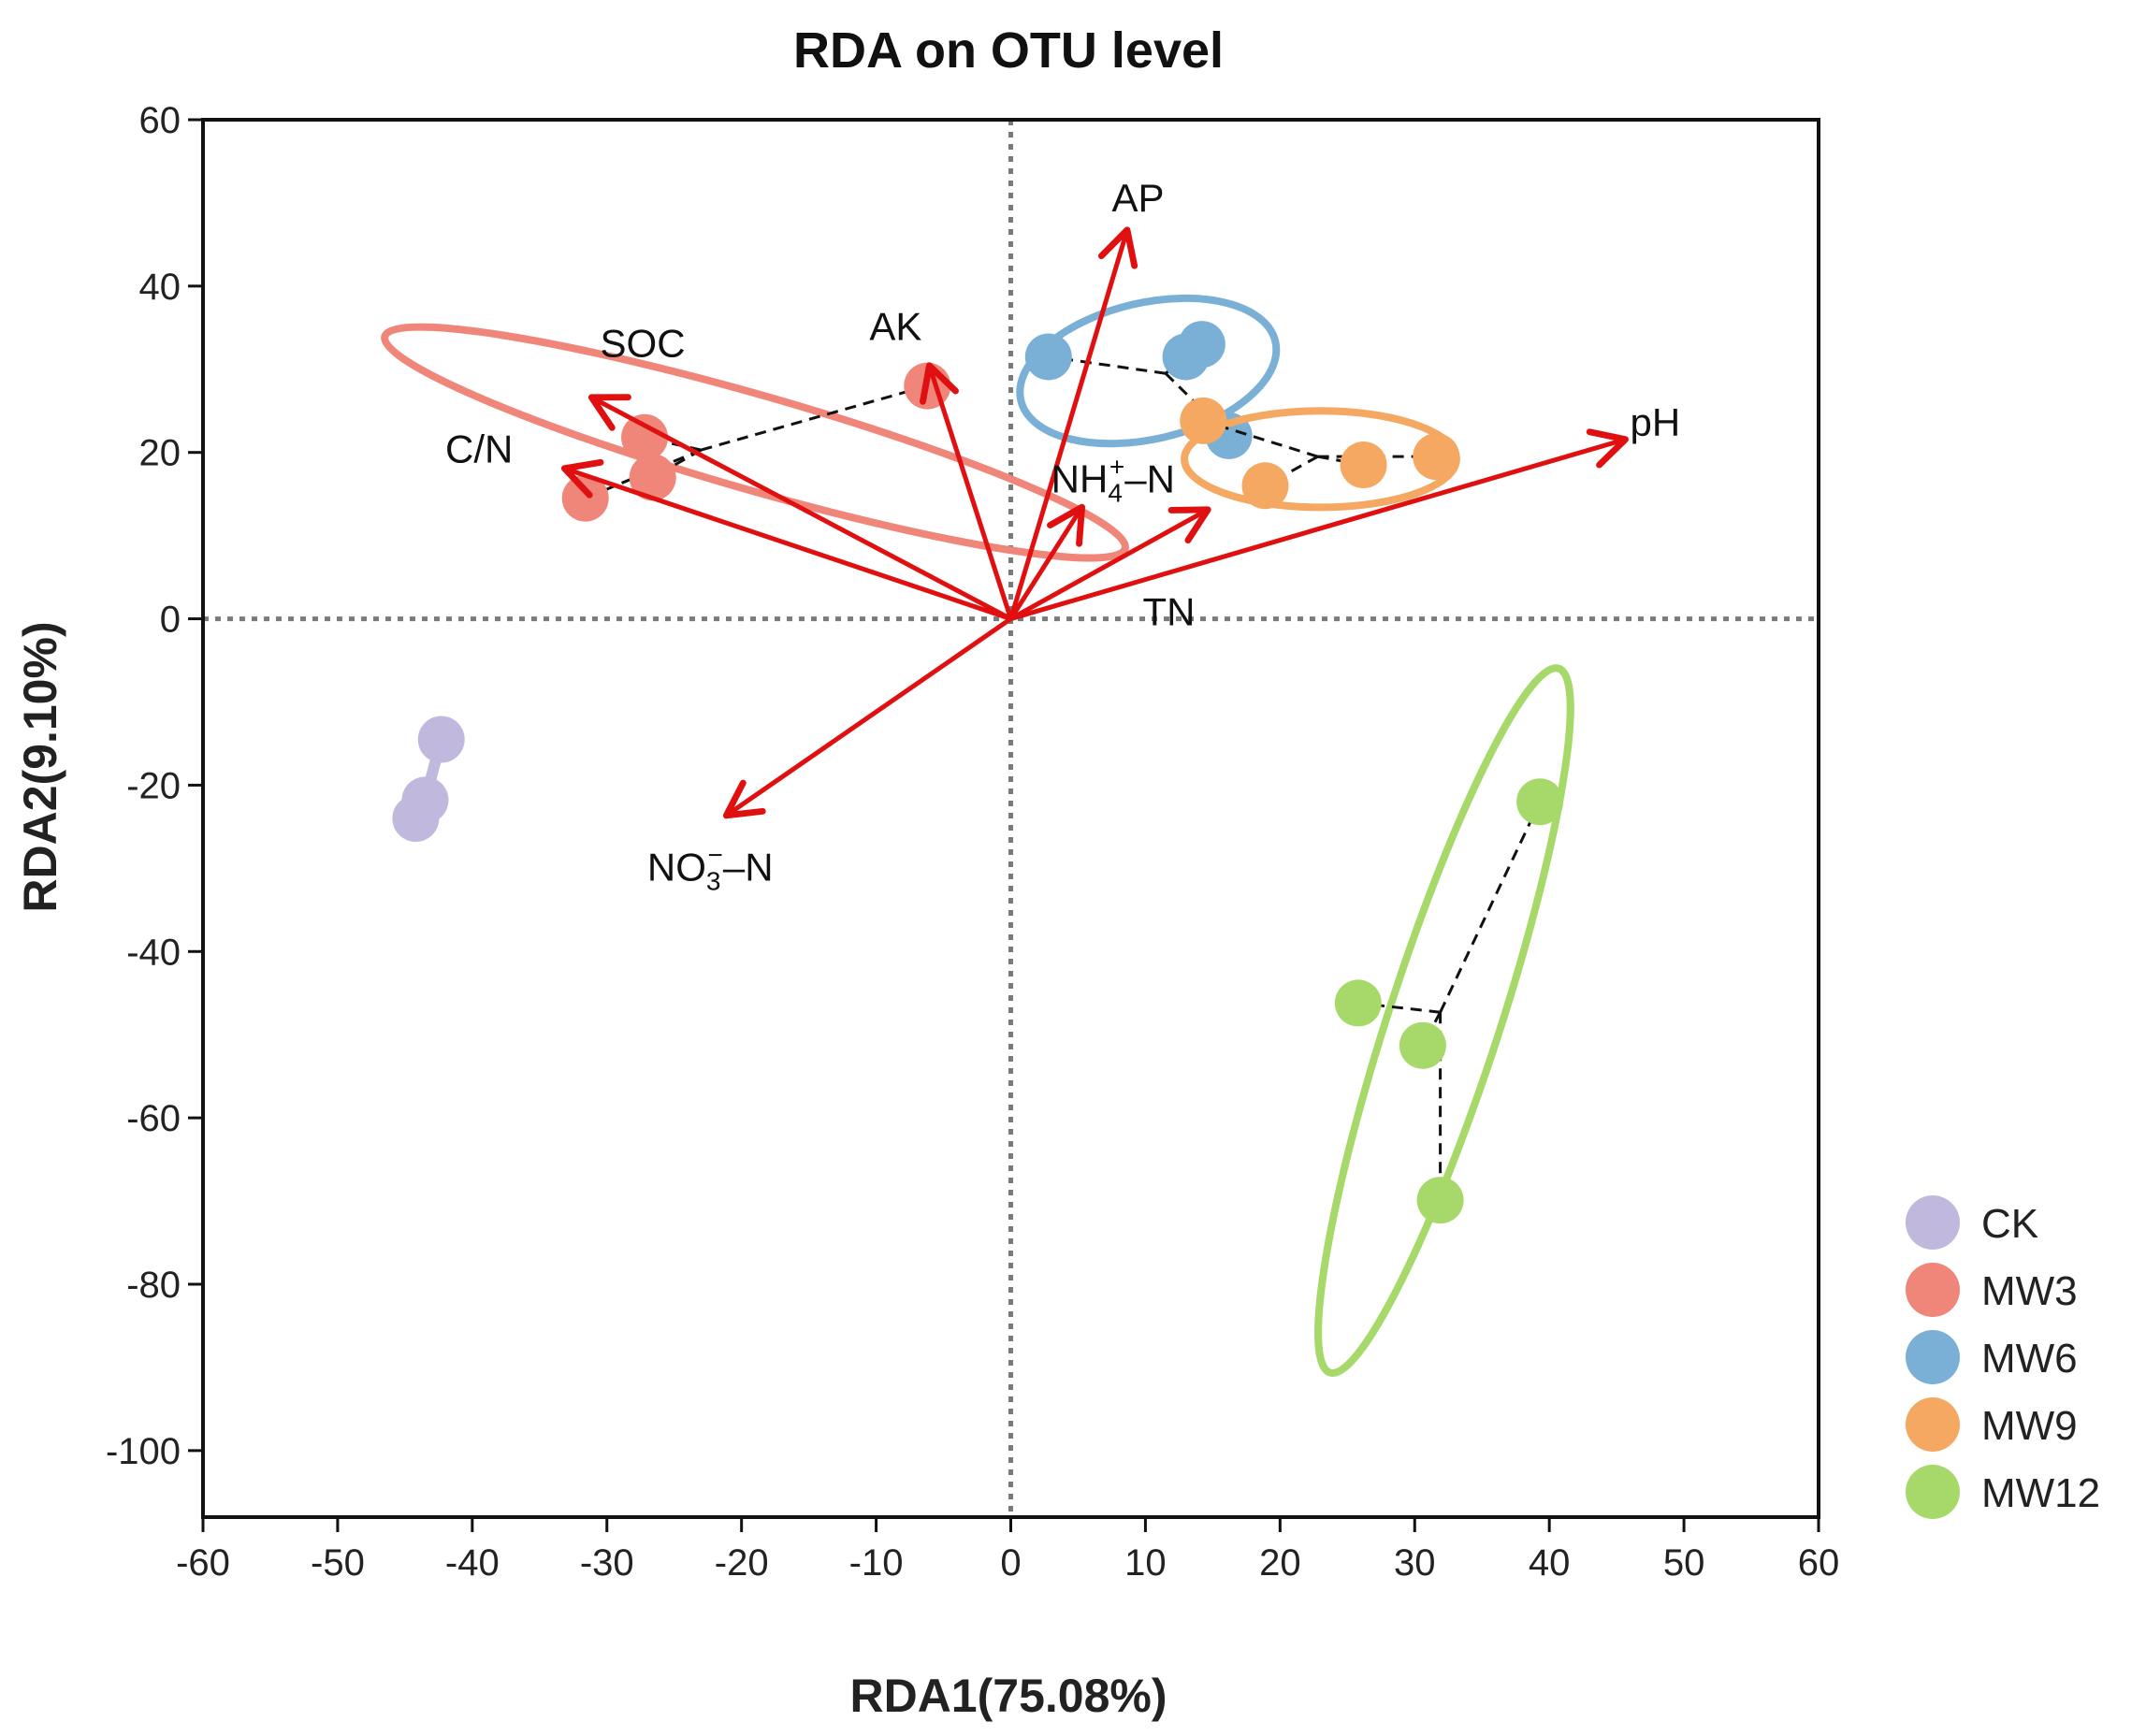 The width and height of the screenshot is (2146, 1736). Describe the element at coordinates (143, 1451) in the screenshot. I see `y-tick-label: -100` at that location.